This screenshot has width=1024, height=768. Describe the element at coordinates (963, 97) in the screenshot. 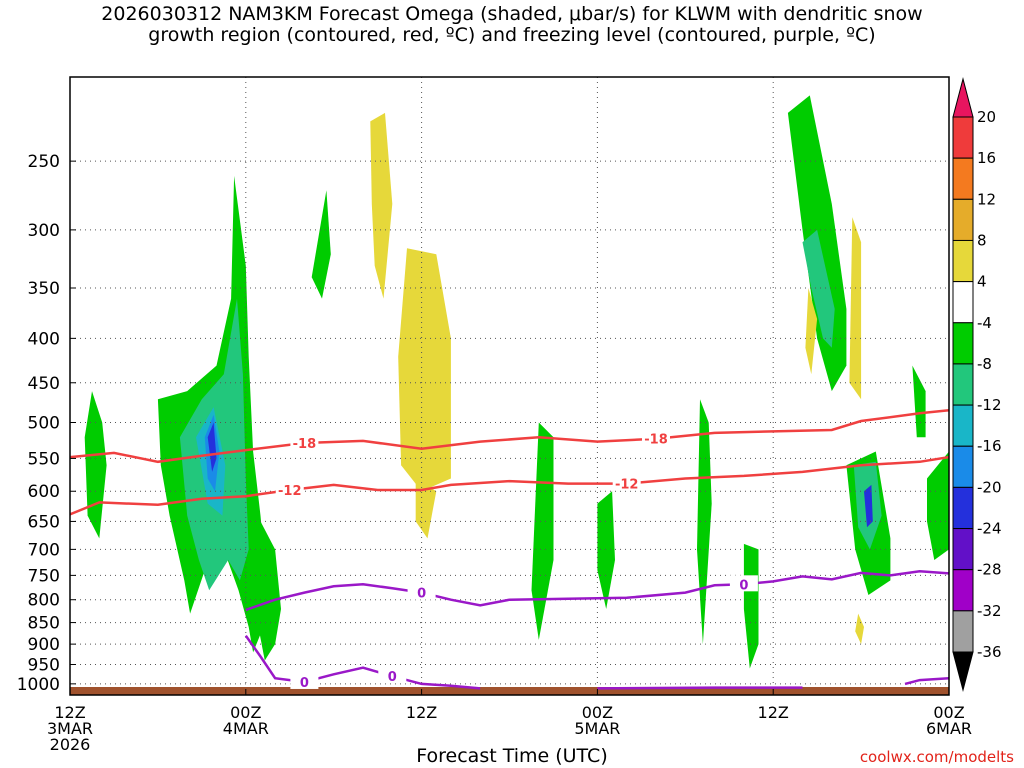

I see `colorbar-top-triangle` at that location.